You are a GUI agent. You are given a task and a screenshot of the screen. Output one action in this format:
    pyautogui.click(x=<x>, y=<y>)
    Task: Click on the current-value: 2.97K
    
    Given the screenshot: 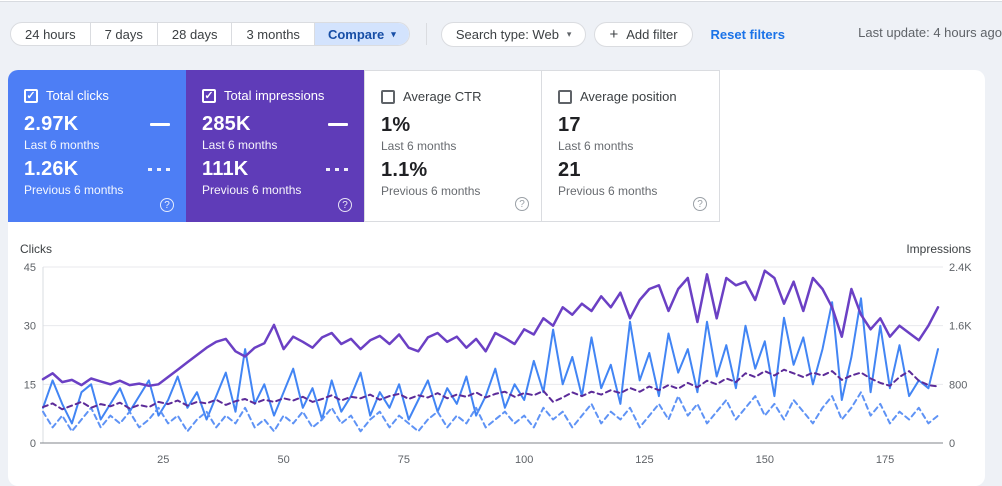 What is the action you would take?
    pyautogui.click(x=51, y=124)
    